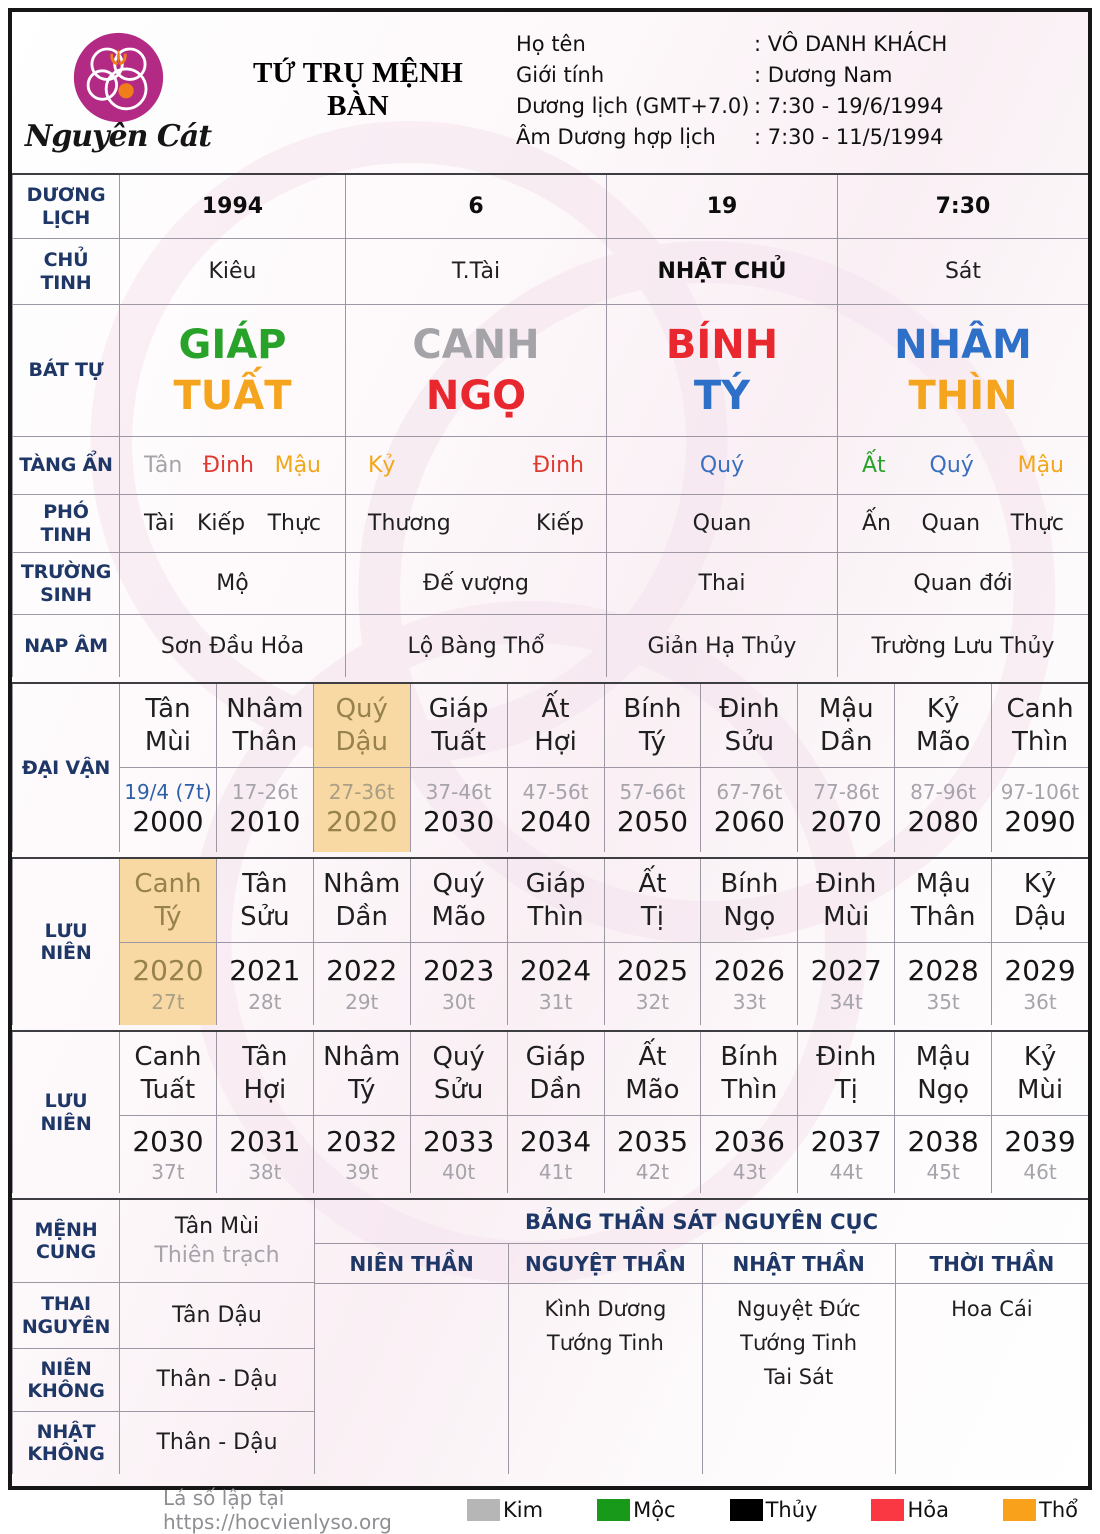 This screenshot has width=1100, height=1534. Describe the element at coordinates (167, 901) in the screenshot. I see `luunien-pillar-selected: Canh Tý` at that location.